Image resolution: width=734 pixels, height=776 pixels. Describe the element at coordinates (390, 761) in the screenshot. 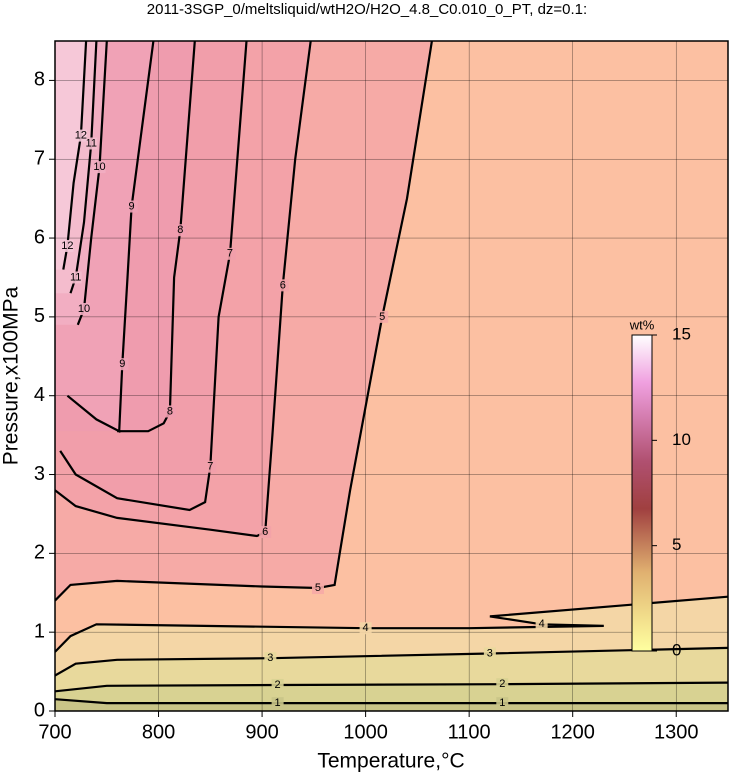

I see `x-axis-label: Temperature,°C` at that location.